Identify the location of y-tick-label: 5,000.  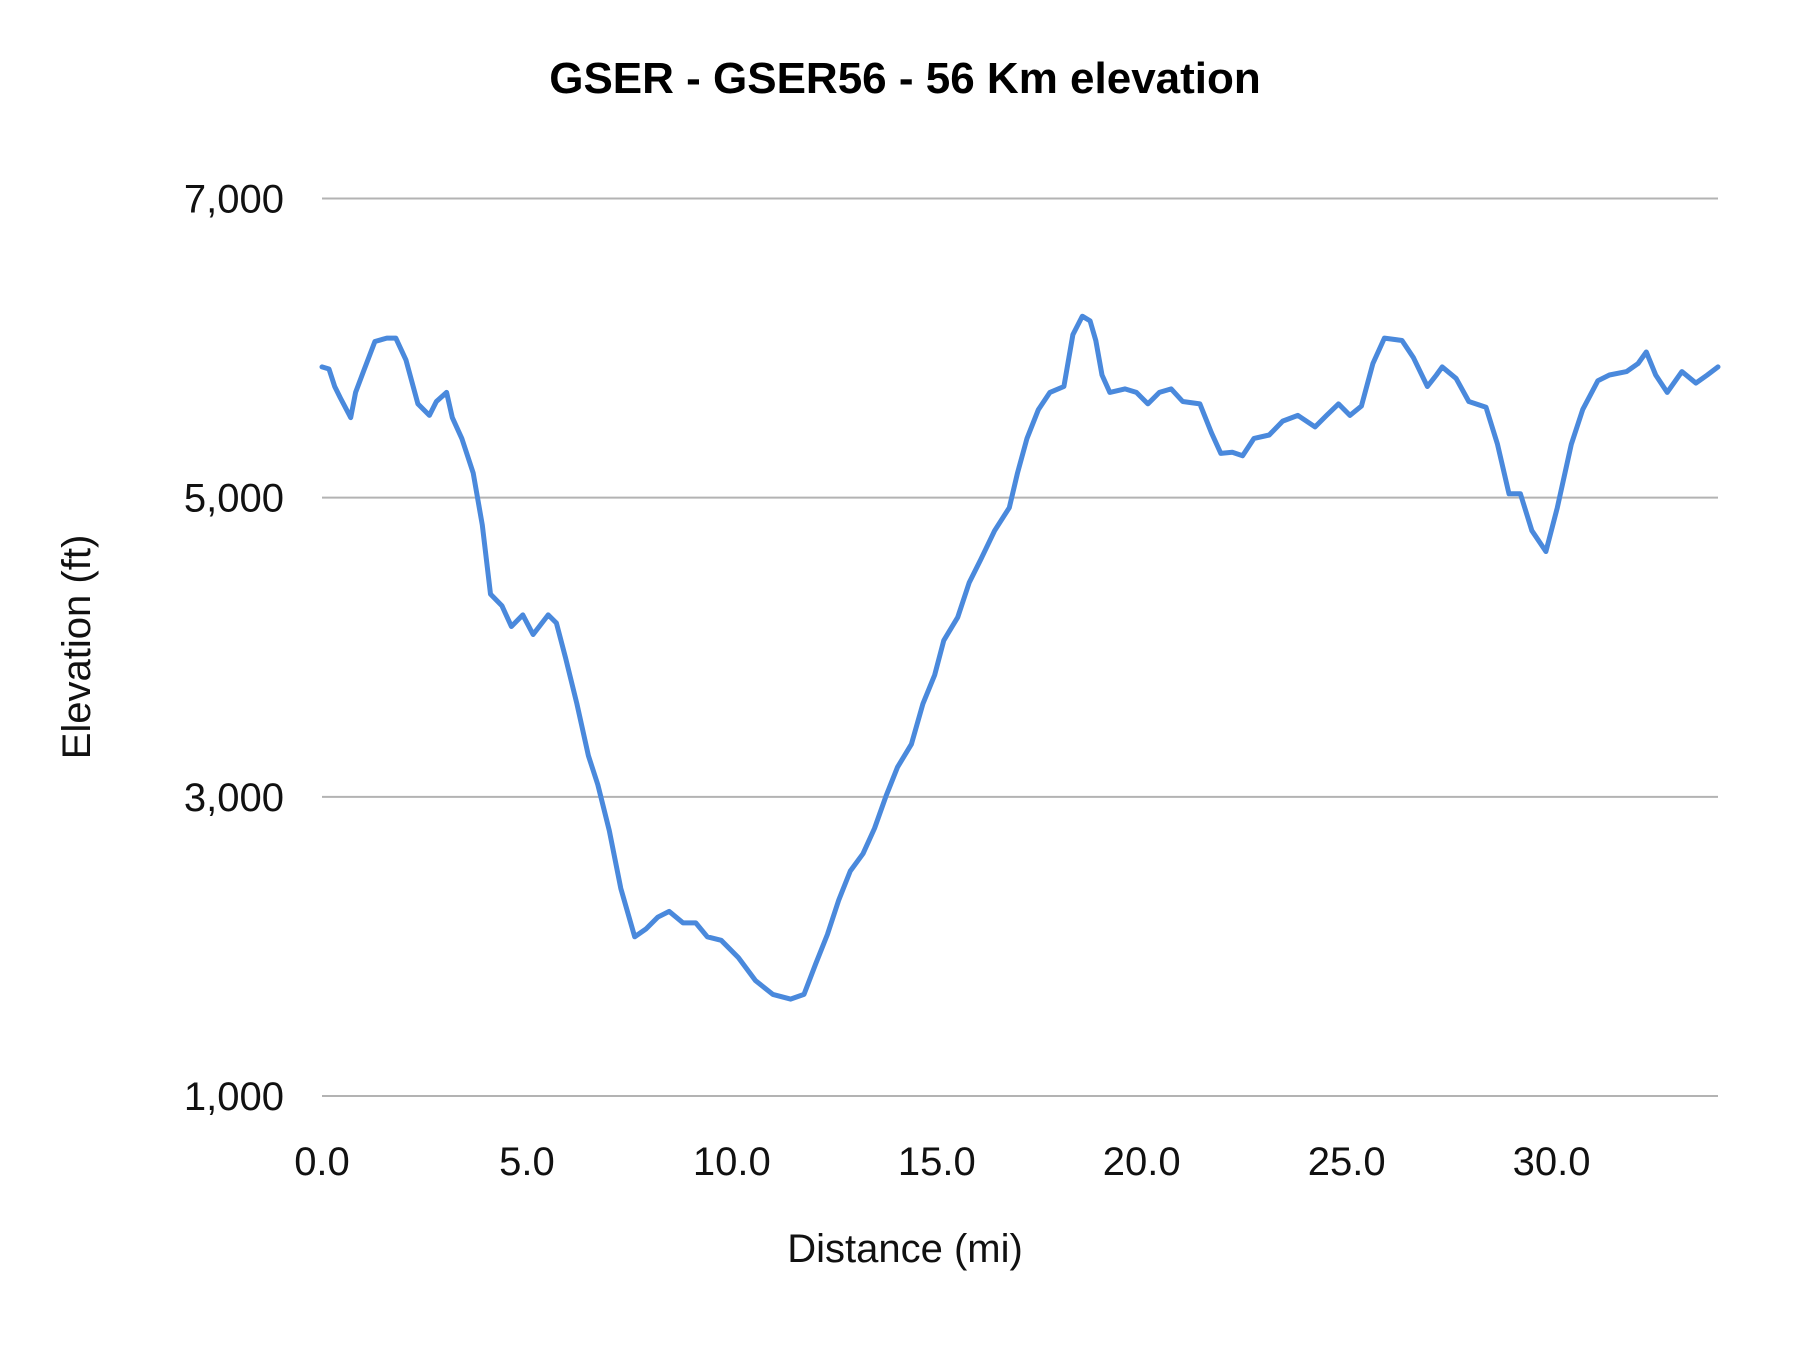
(234, 499).